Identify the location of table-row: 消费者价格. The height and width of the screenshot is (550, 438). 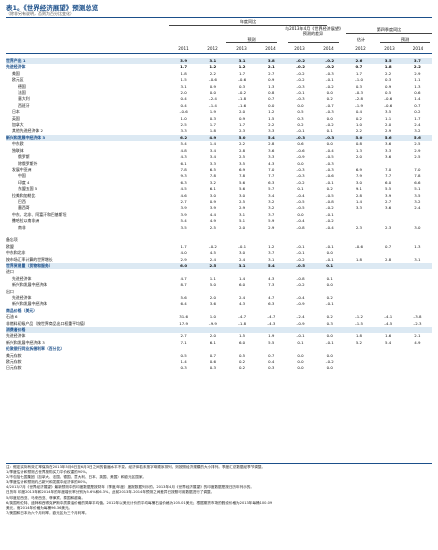
(219, 330).